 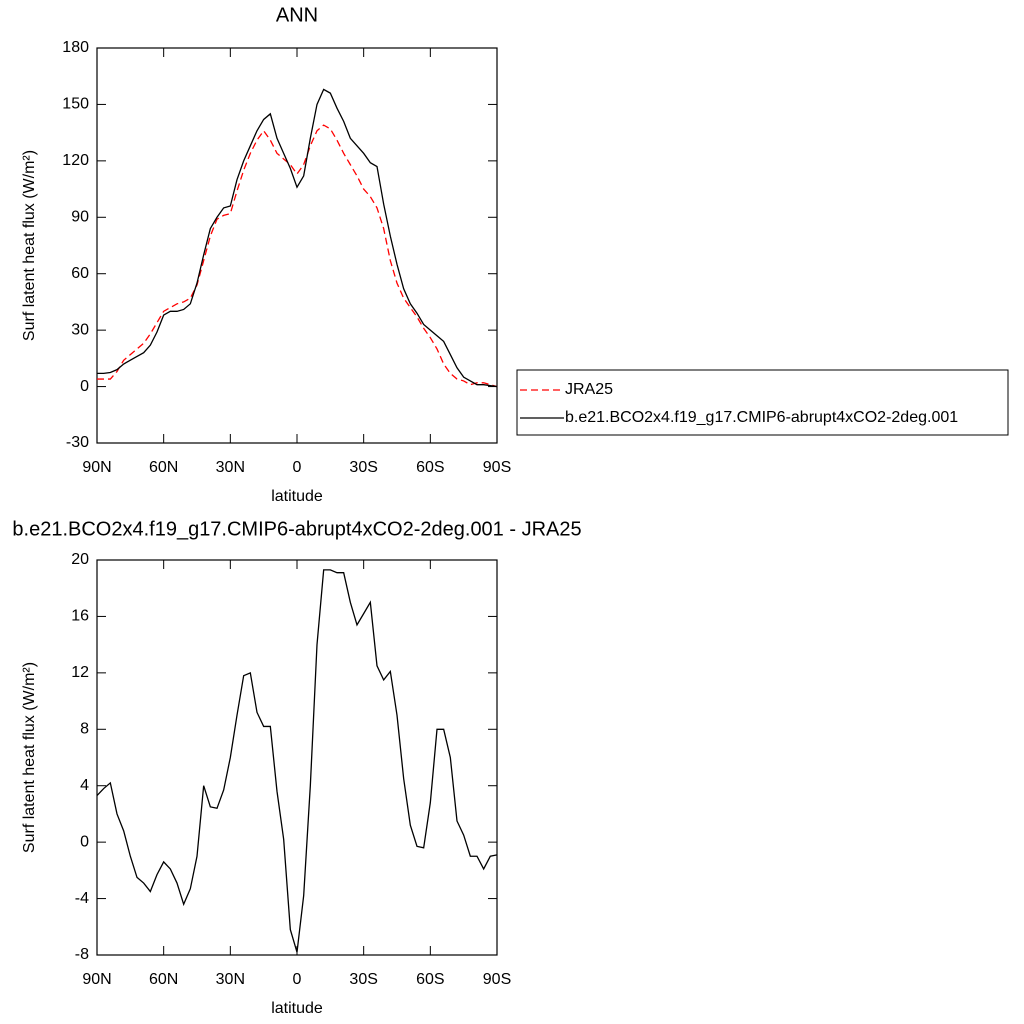 What do you see at coordinates (75, 104) in the screenshot?
I see `y-tick-label: 150` at bounding box center [75, 104].